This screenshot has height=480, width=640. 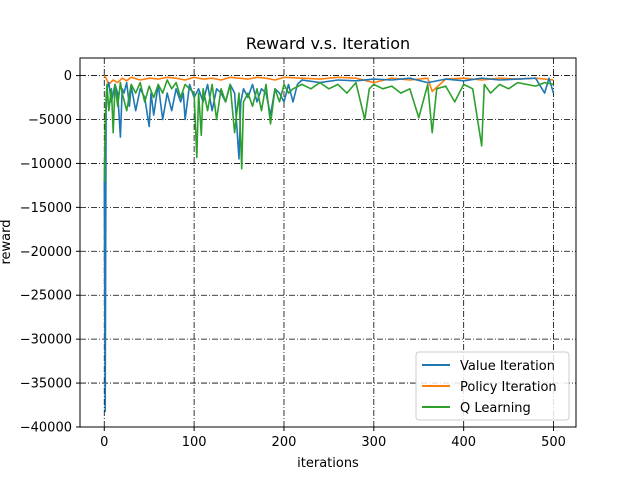 I want to click on x-tick-label: 500, so click(x=553, y=442).